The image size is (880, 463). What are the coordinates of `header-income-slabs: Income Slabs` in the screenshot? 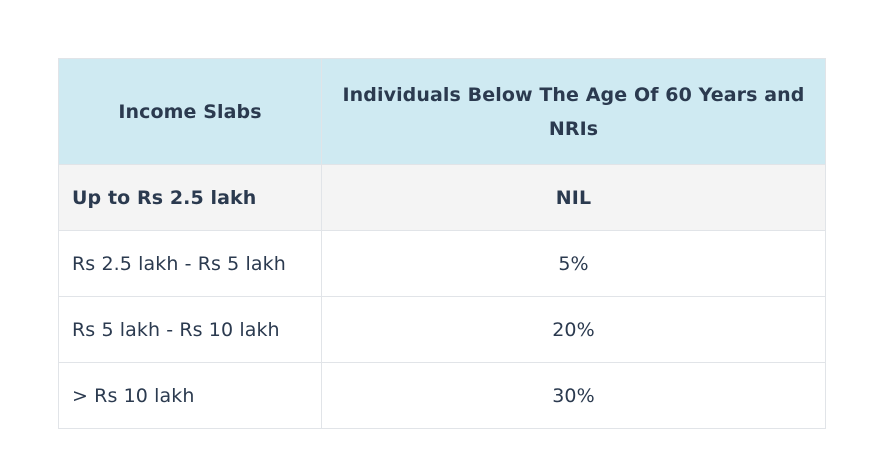 It's located at (190, 111).